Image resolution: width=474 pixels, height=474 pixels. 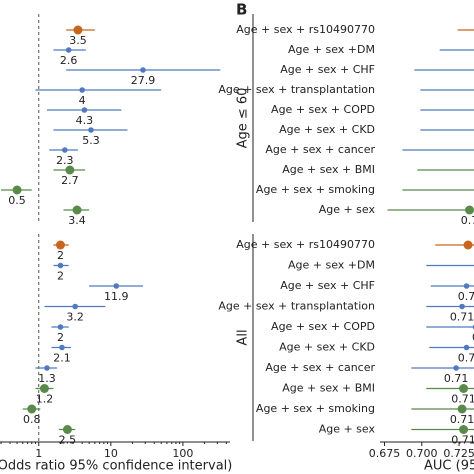 What do you see at coordinates (243, 337) in the screenshot?
I see `facet-label: All` at bounding box center [243, 337].